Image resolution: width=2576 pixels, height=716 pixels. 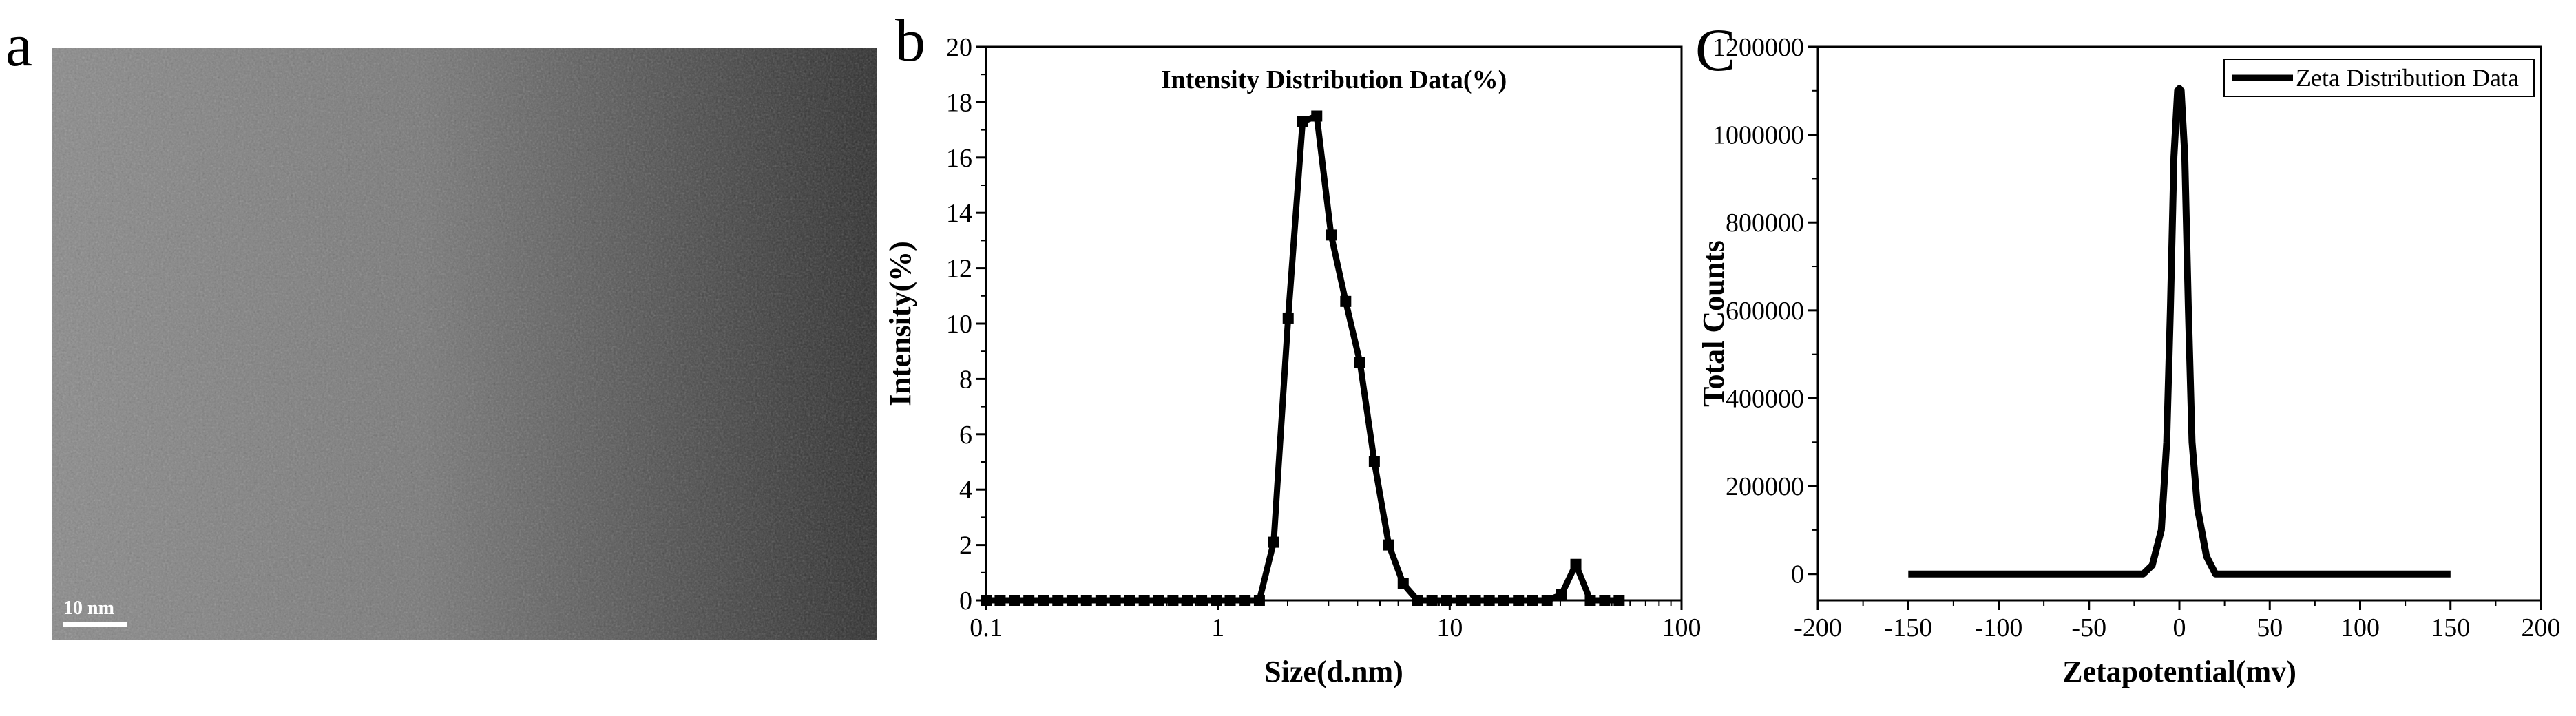 What do you see at coordinates (1758, 135) in the screenshot?
I see `y-tick-label: 1000000` at bounding box center [1758, 135].